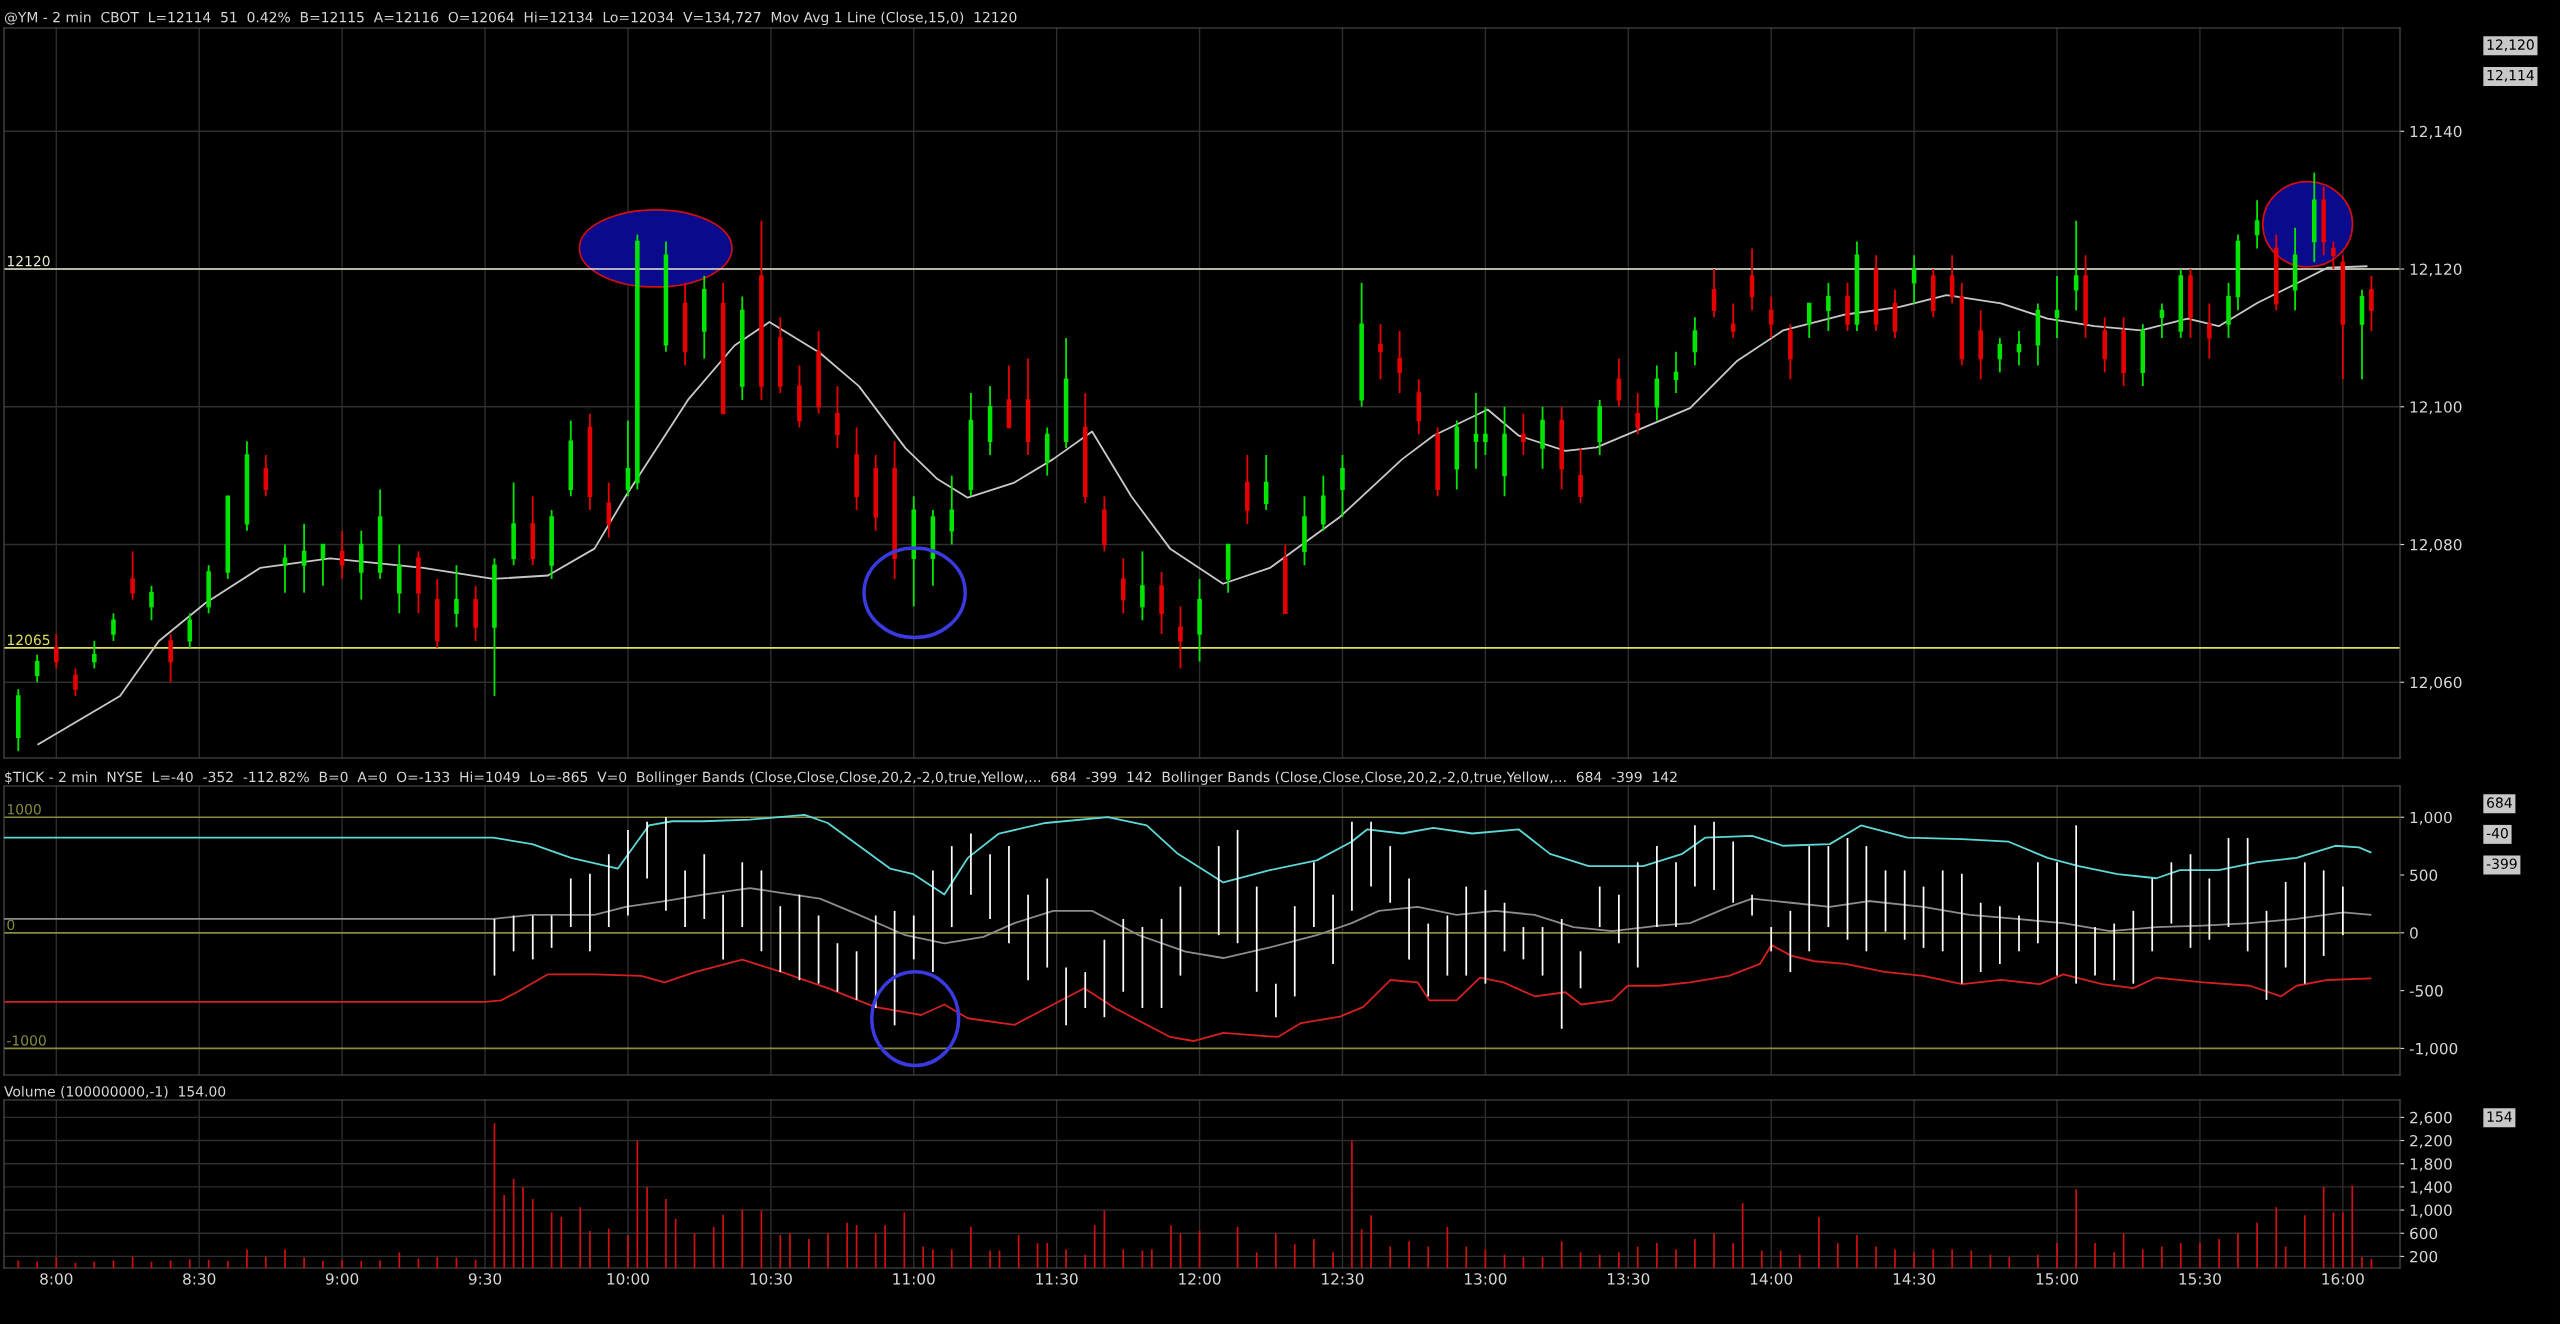  Describe the element at coordinates (2431, 1142) in the screenshot. I see `y-tick-label: 2,200` at that location.